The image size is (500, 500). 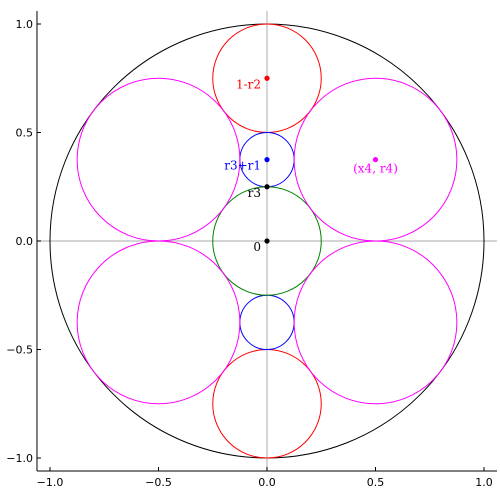 I want to click on y-tick-label: −1.0, so click(x=19, y=458).